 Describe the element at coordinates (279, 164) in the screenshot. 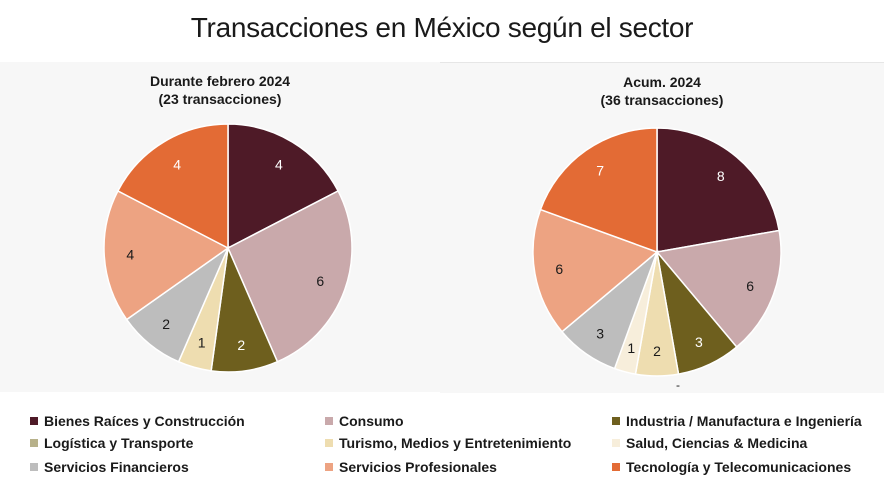

I see `data-label-february-bienes-raices: 4` at that location.